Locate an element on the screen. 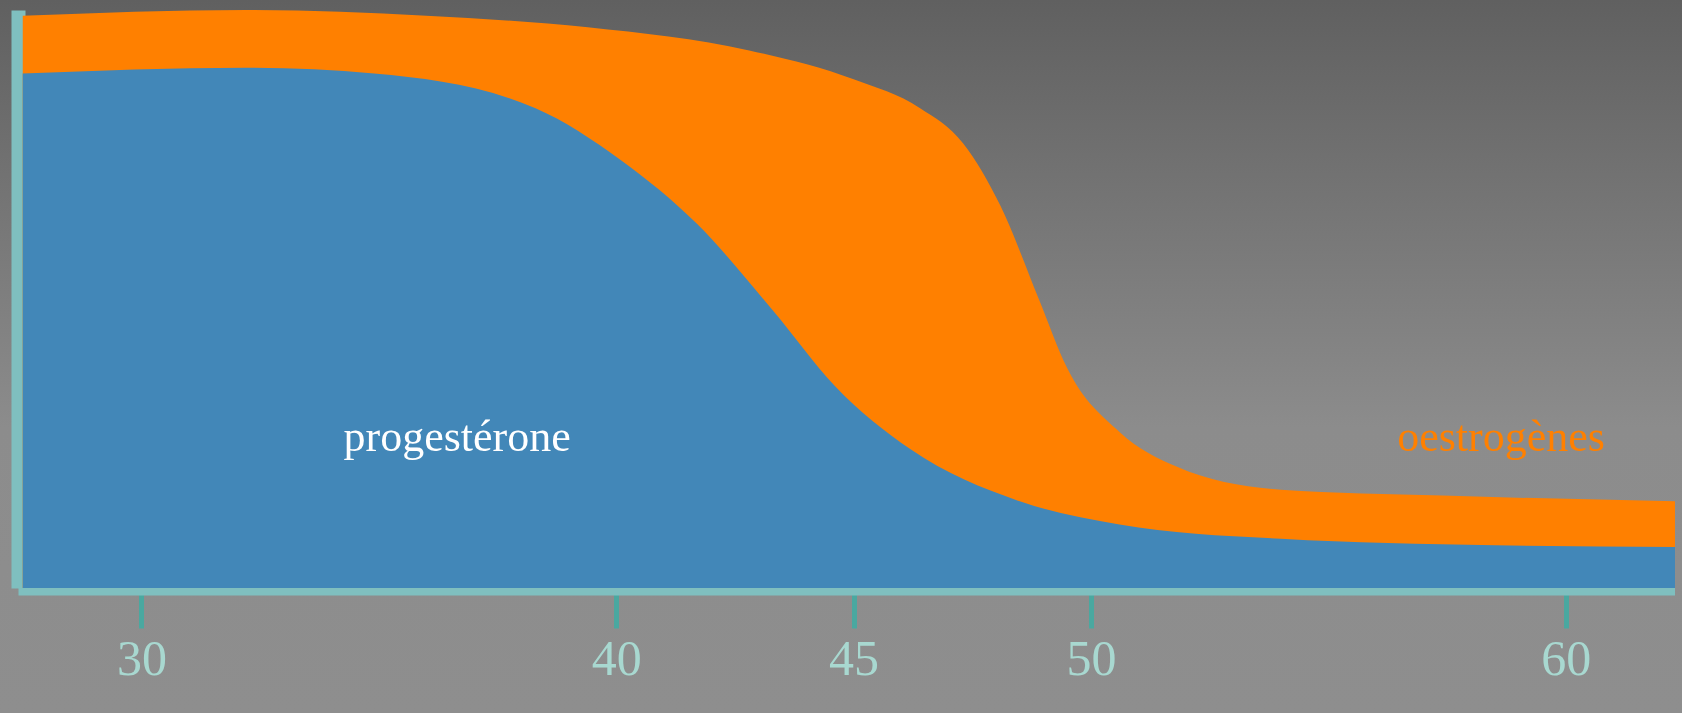 The image size is (1682, 713). series-label: oestrogènes is located at coordinates (1501, 436).